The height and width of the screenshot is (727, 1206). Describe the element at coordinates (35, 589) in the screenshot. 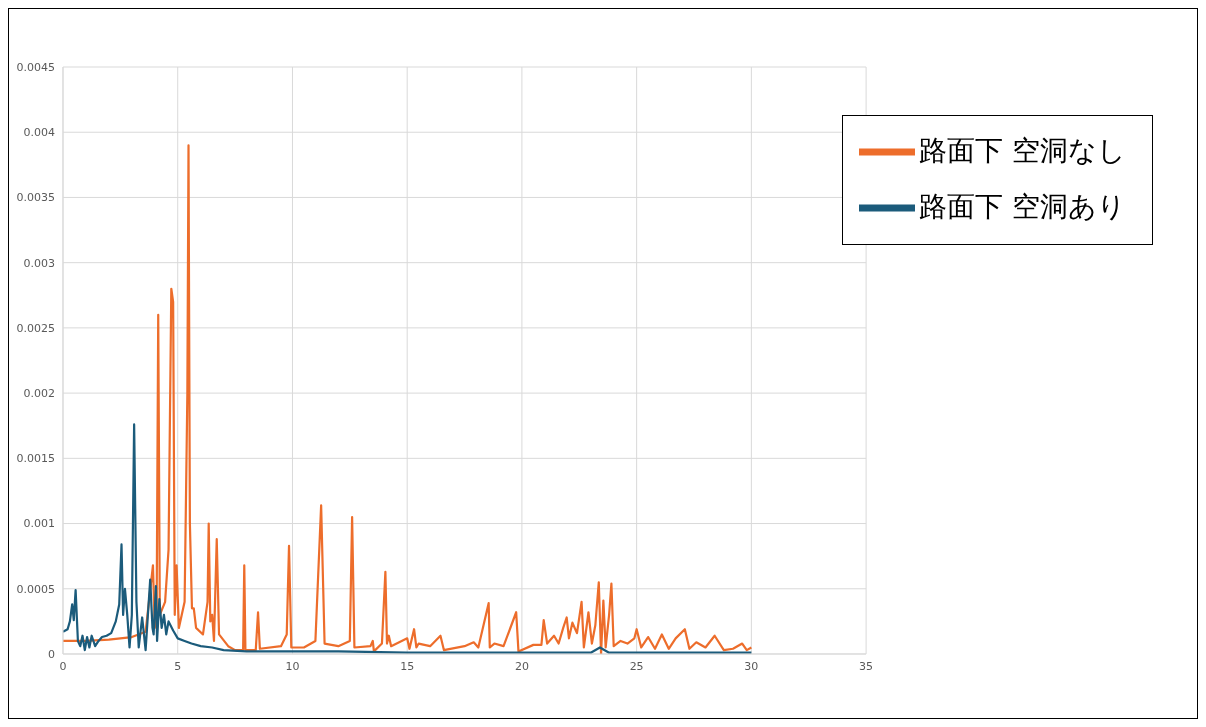

I see `y-tick-label: 0.0005` at that location.